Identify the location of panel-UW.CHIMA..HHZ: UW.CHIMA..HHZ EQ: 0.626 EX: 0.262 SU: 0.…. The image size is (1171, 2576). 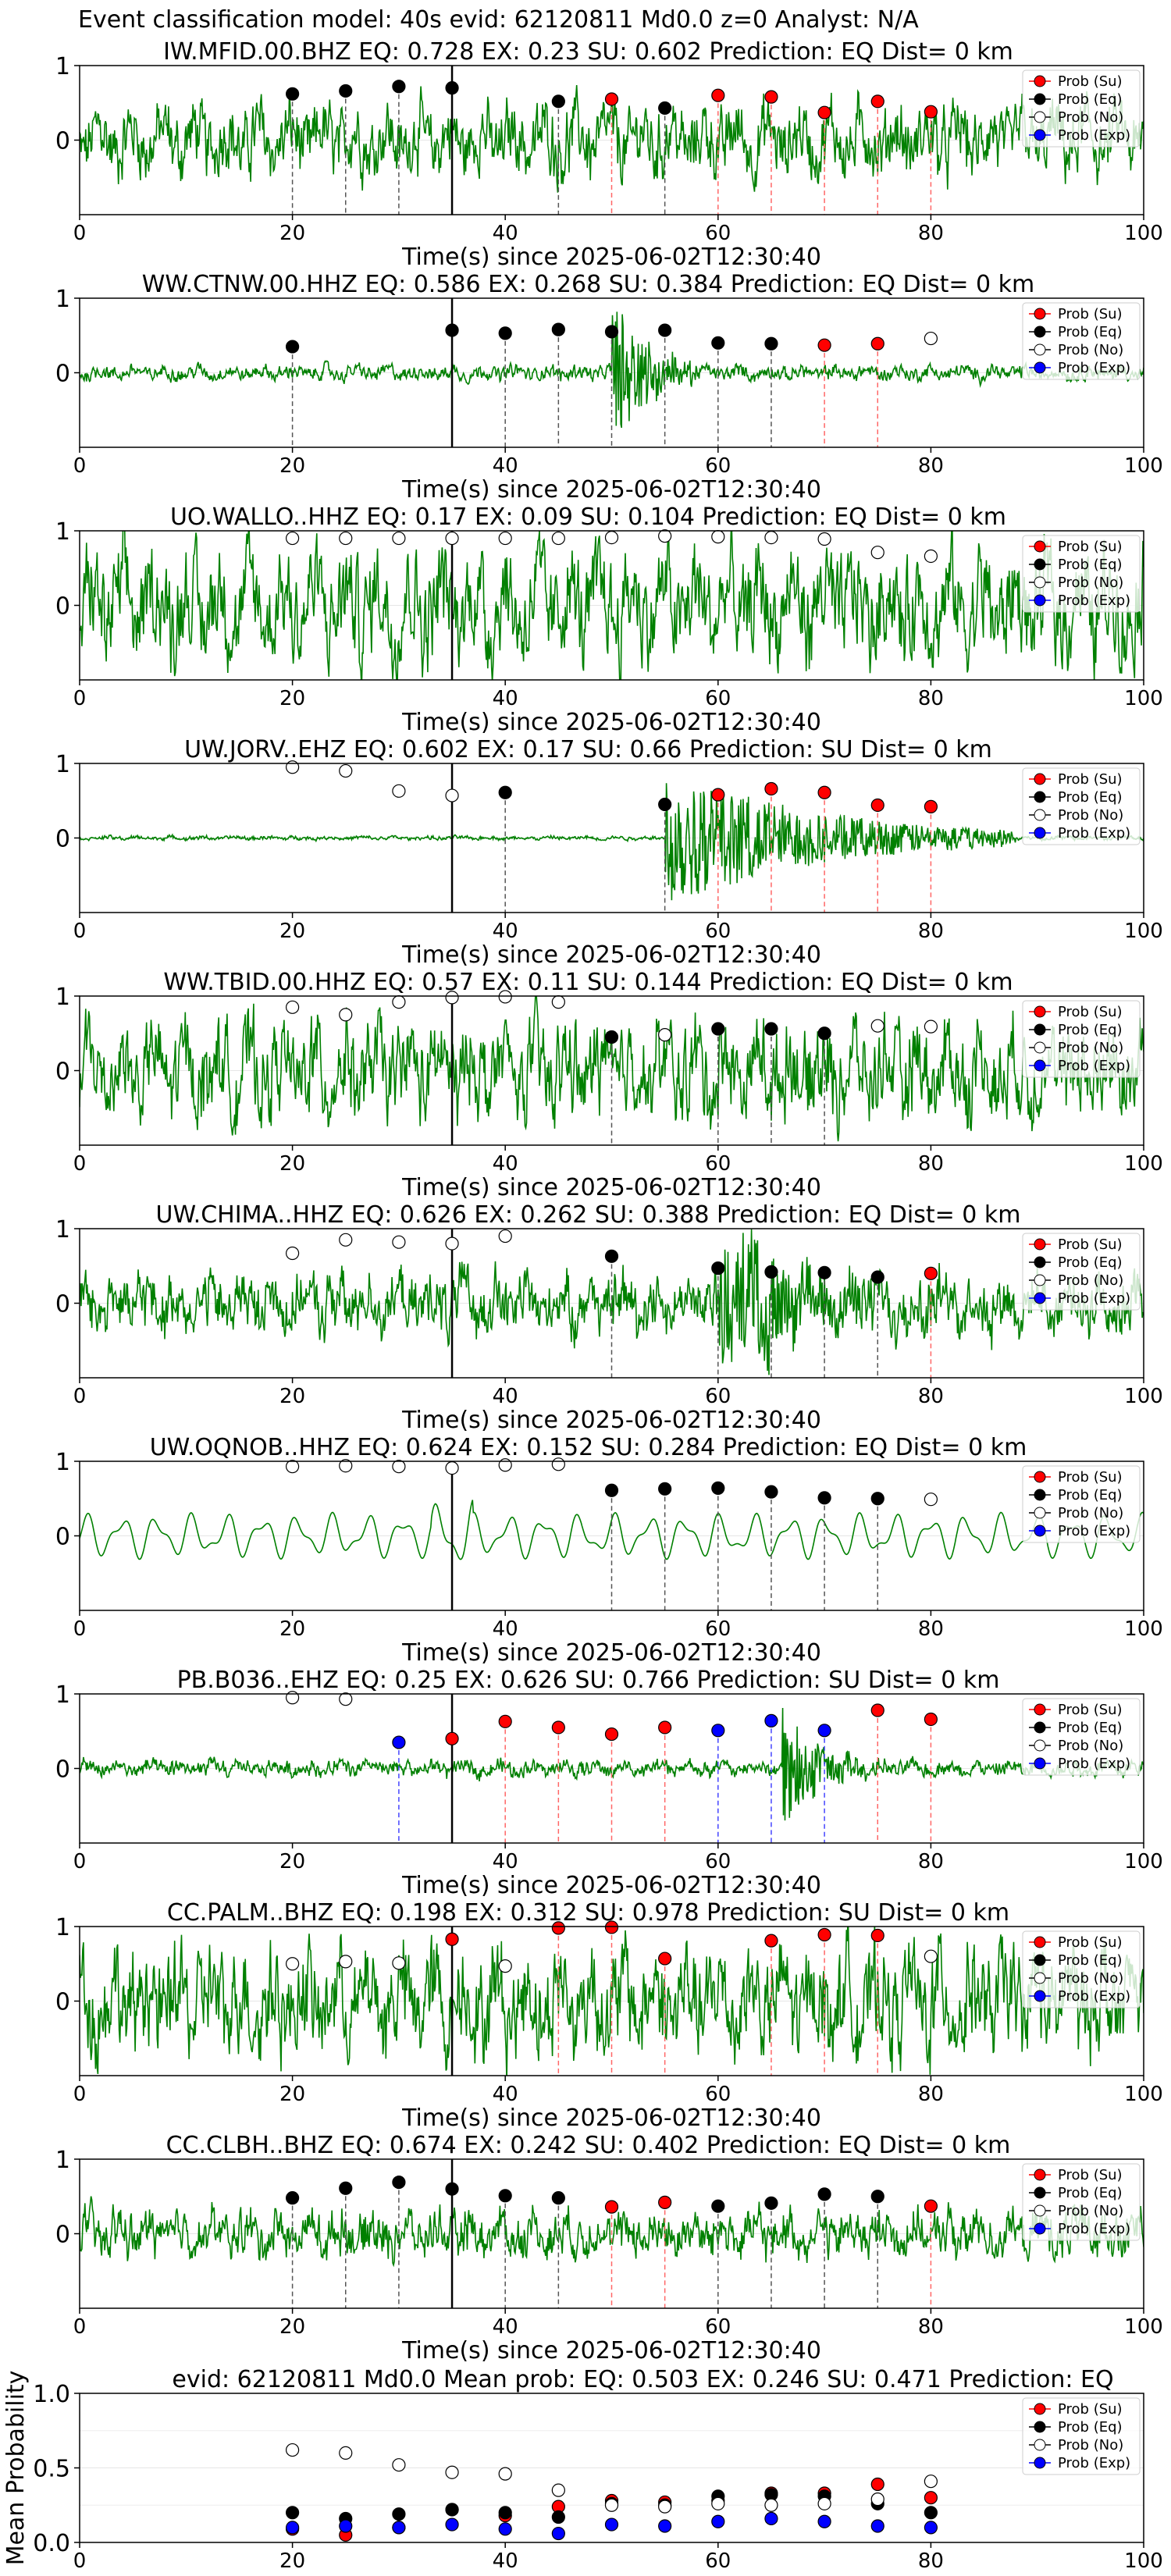
(609, 1317).